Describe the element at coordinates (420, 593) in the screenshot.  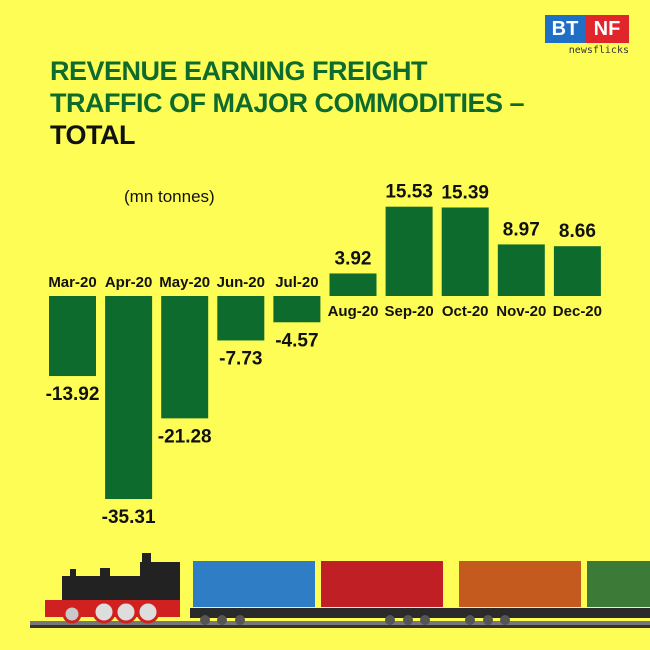
I see `freight-wagons-icon` at that location.